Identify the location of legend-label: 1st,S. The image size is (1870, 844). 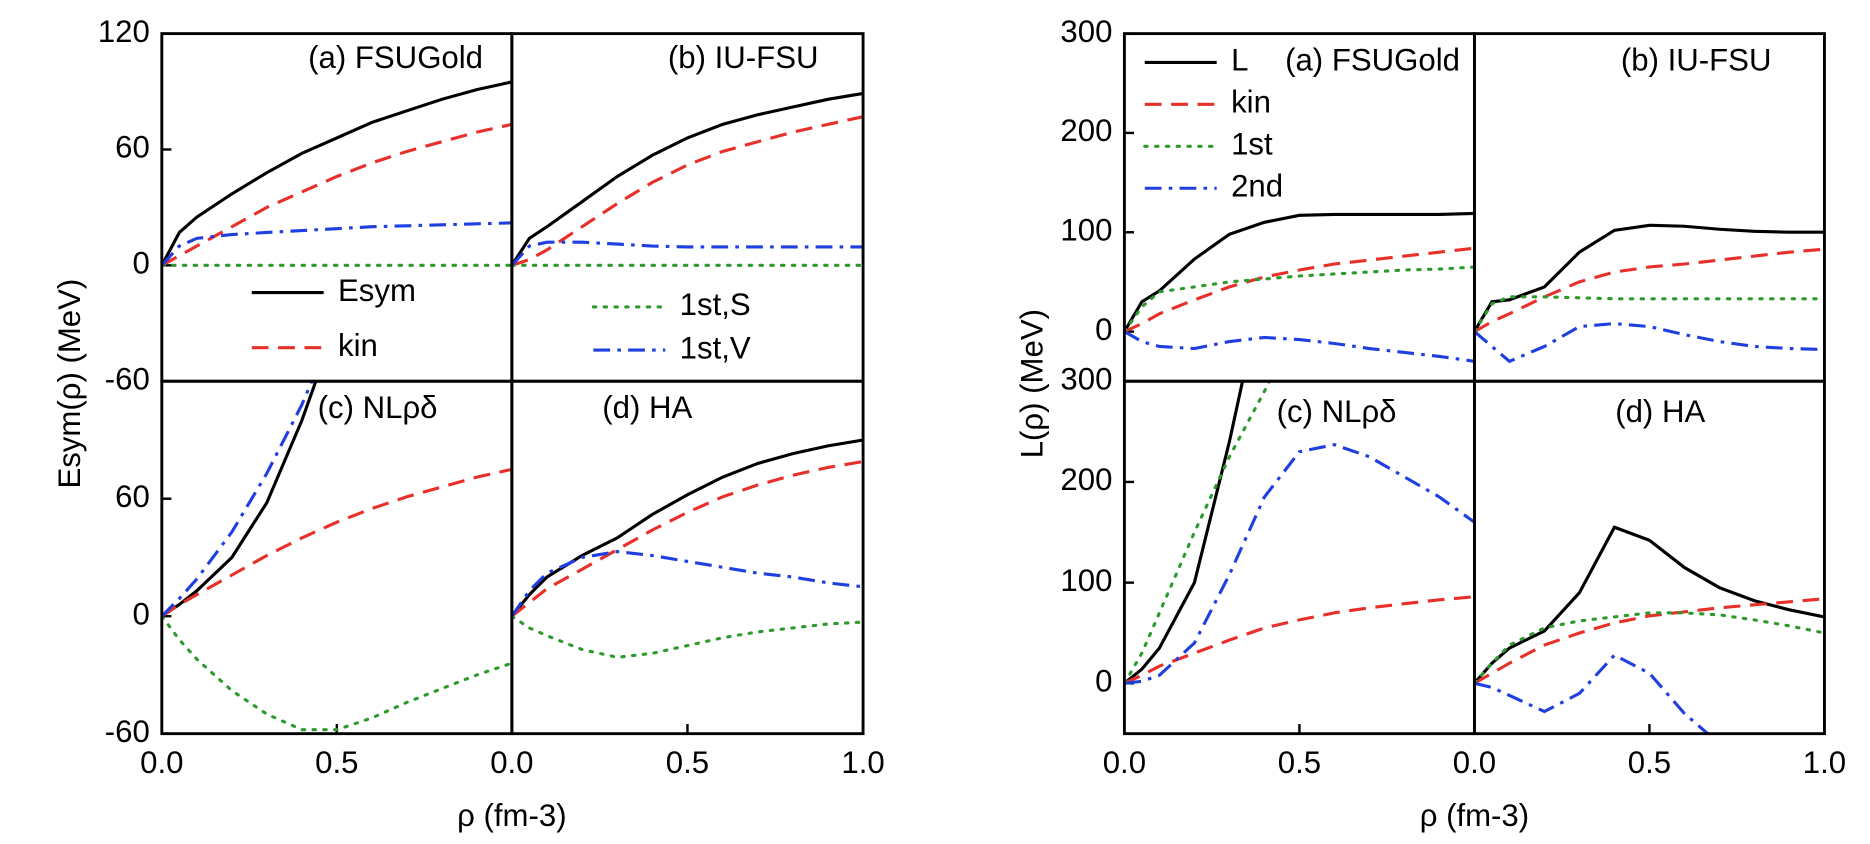
(715, 304).